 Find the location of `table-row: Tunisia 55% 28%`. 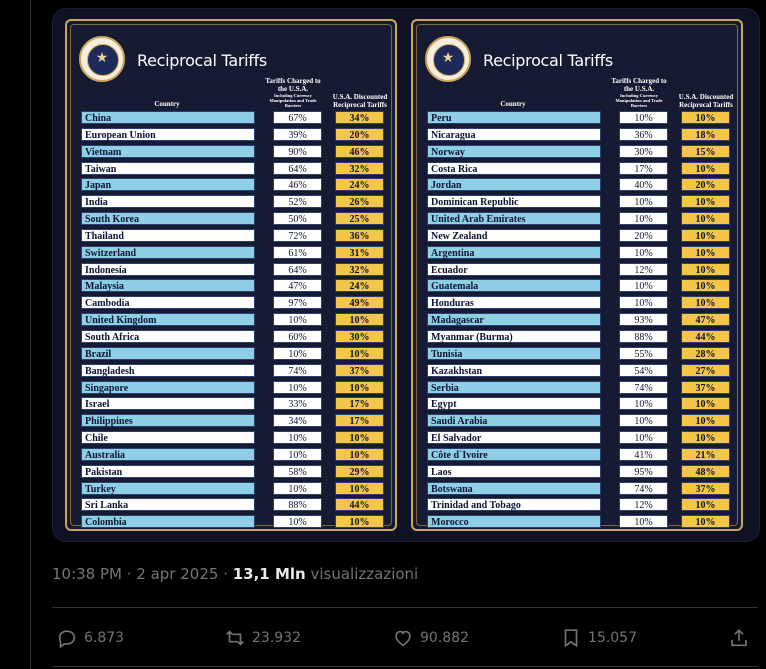

table-row: Tunisia 55% 28% is located at coordinates (587, 354).